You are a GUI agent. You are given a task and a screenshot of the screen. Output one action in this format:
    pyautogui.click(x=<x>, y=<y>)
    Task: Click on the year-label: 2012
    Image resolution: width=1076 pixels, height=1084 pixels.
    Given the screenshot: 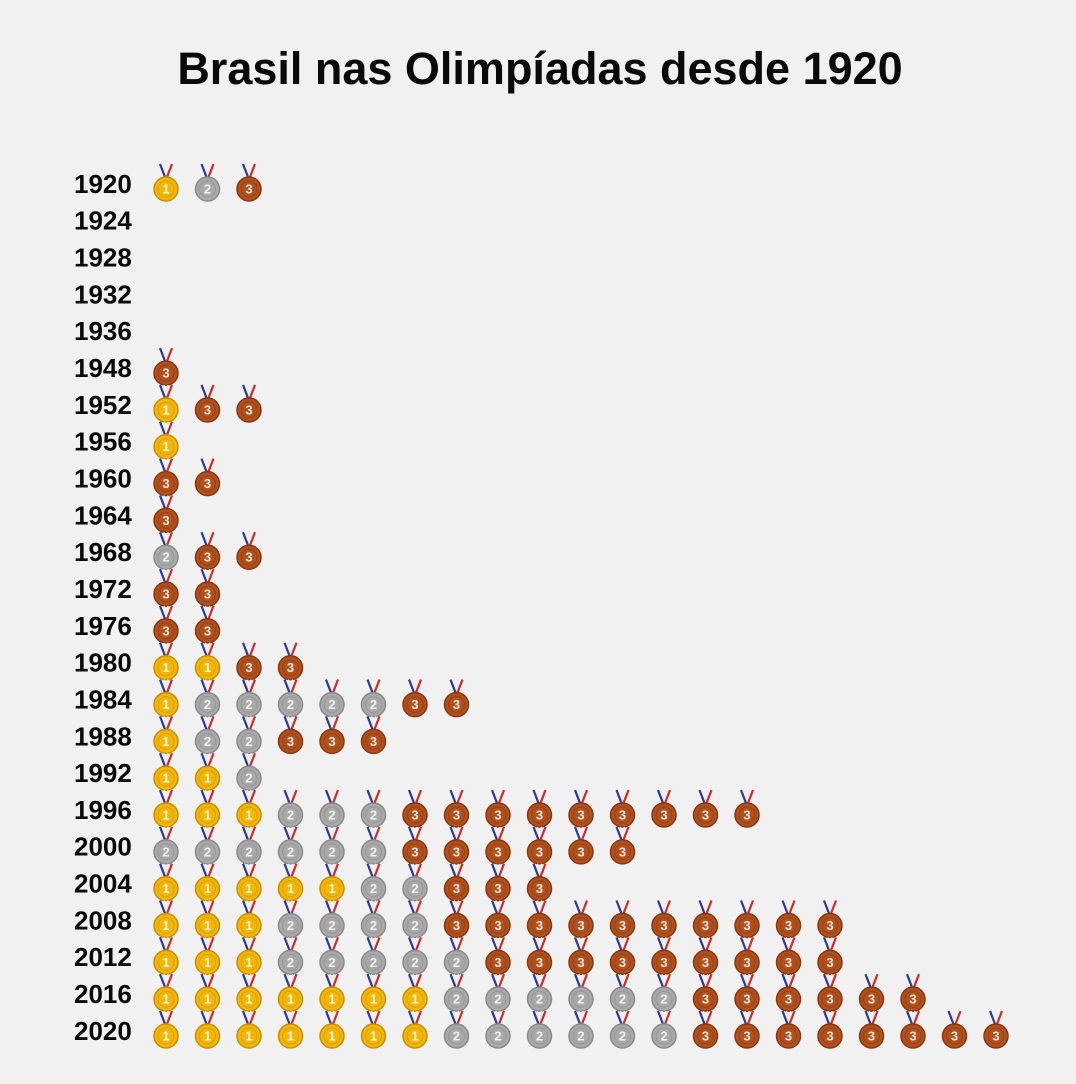 What is the action you would take?
    pyautogui.click(x=103, y=957)
    